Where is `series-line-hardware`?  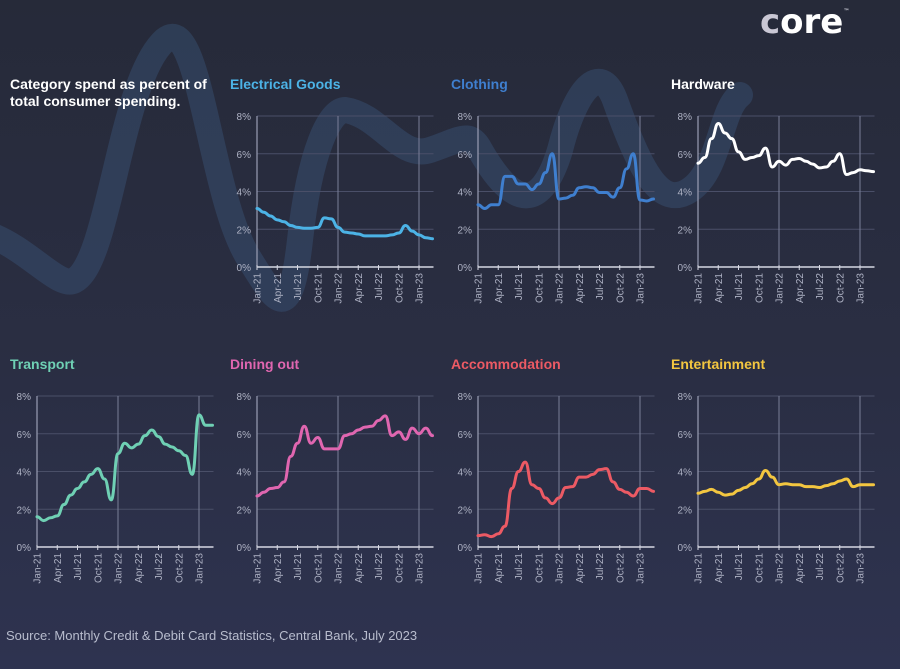
series-line-hardware is located at coordinates (785, 149).